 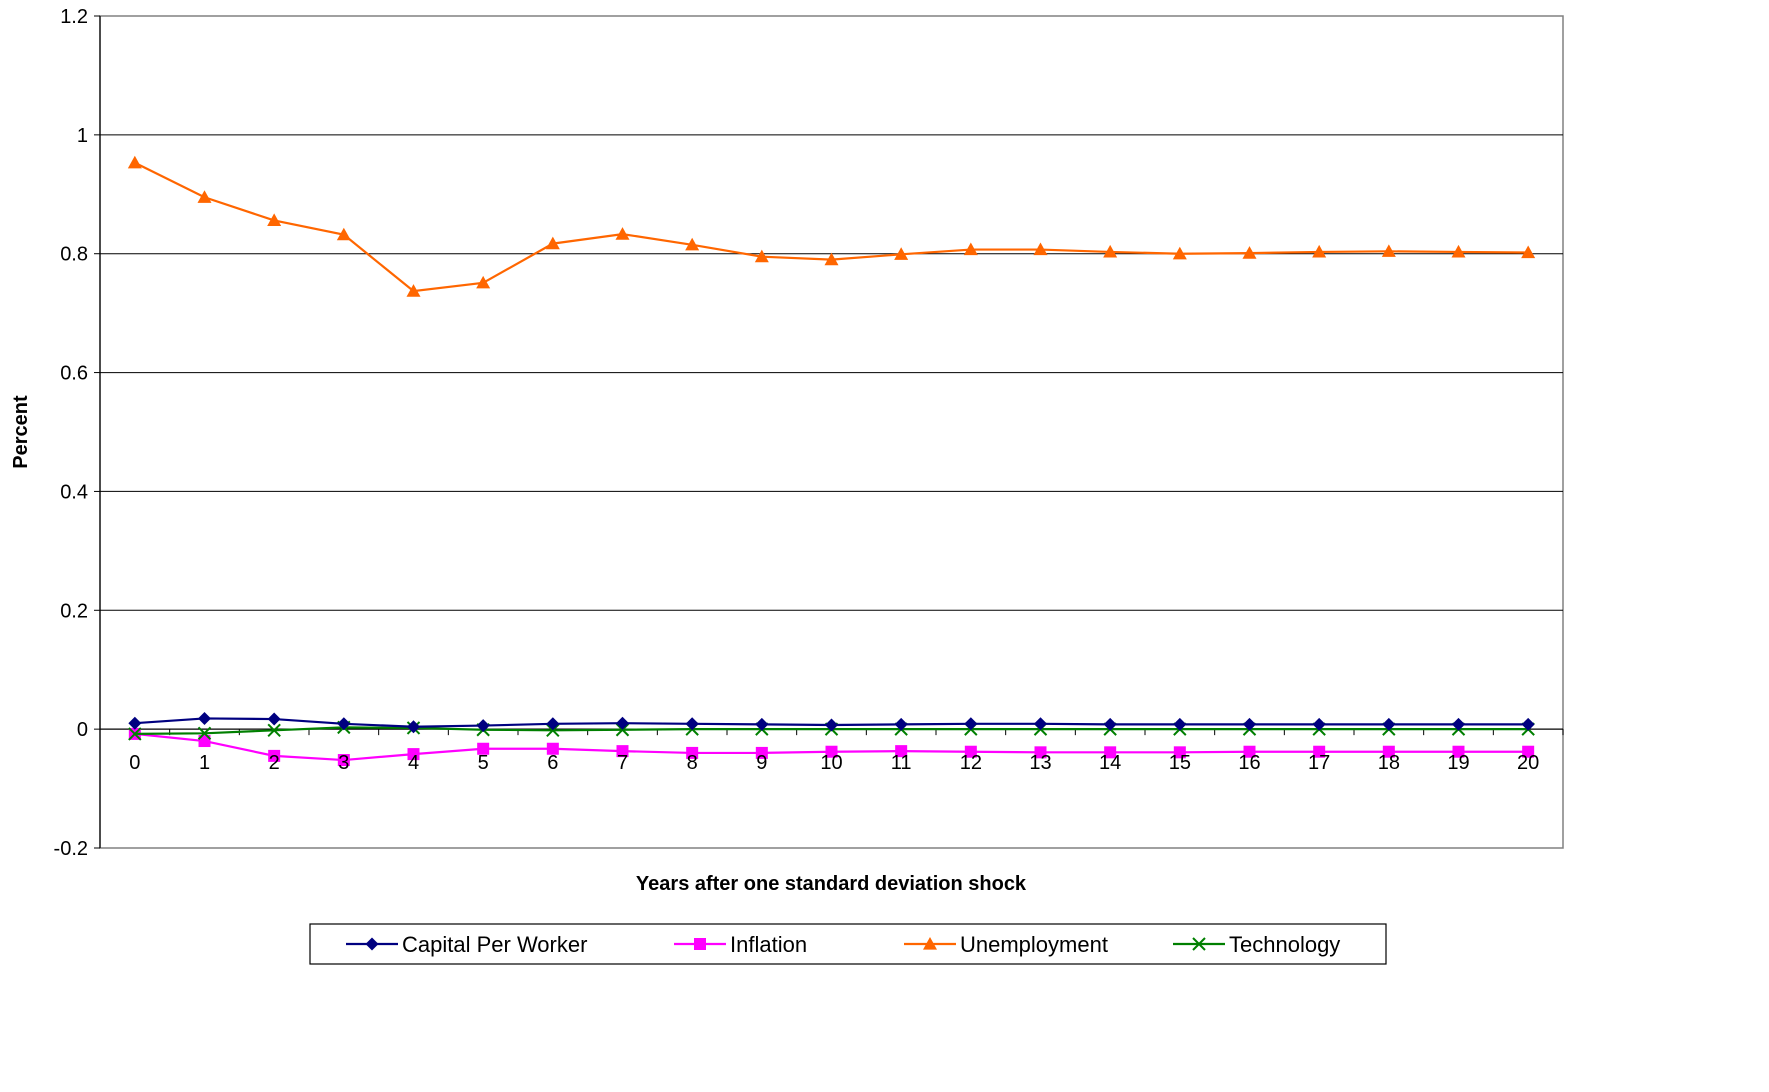 I want to click on legend-item-capital-per-worker: Capital Per Worker, so click(x=466, y=944).